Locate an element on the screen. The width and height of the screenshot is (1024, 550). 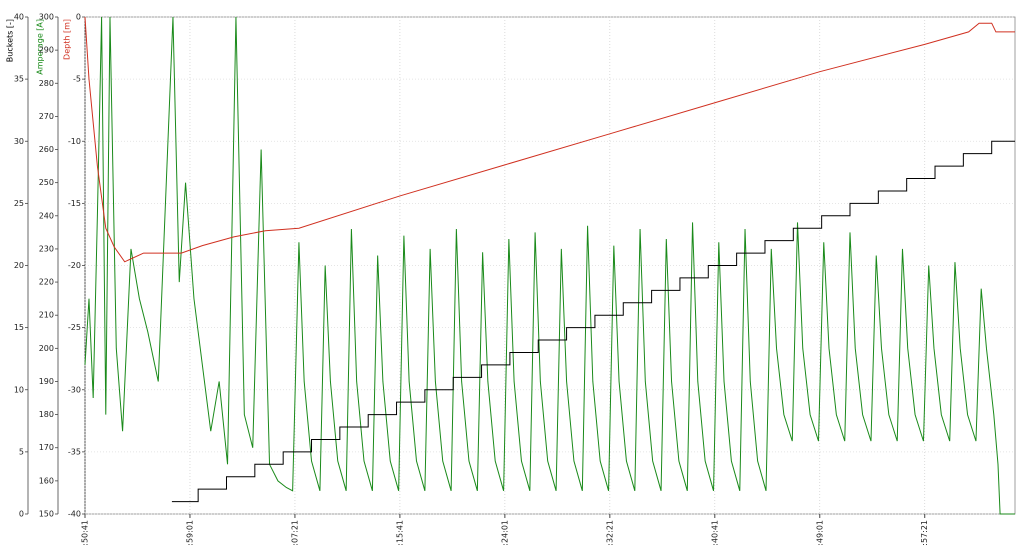
x-tick-label: 2:49:01 is located at coordinates (819, 533).